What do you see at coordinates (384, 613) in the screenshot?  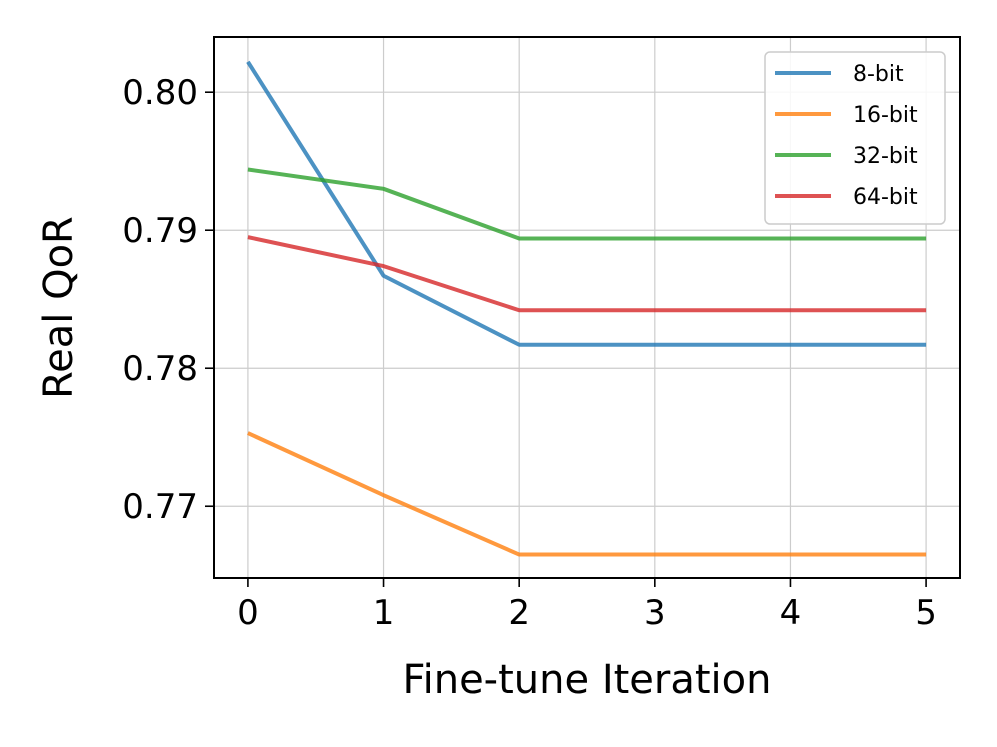 I see `x-tick-label: 1` at bounding box center [384, 613].